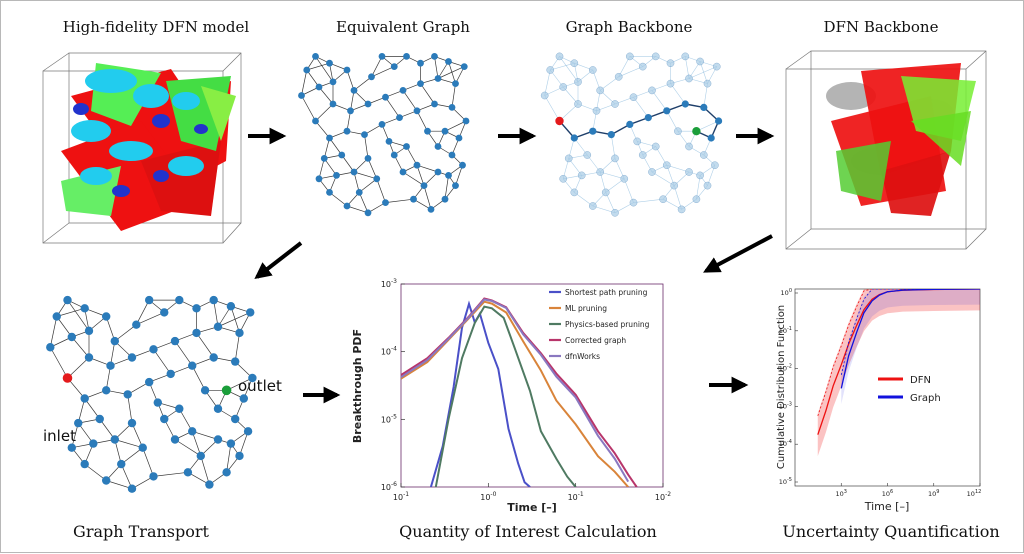 This screenshot has width=1024, height=554. Describe the element at coordinates (891, 531) in the screenshot. I see `title-uq: Uncertainty Quantification` at that location.